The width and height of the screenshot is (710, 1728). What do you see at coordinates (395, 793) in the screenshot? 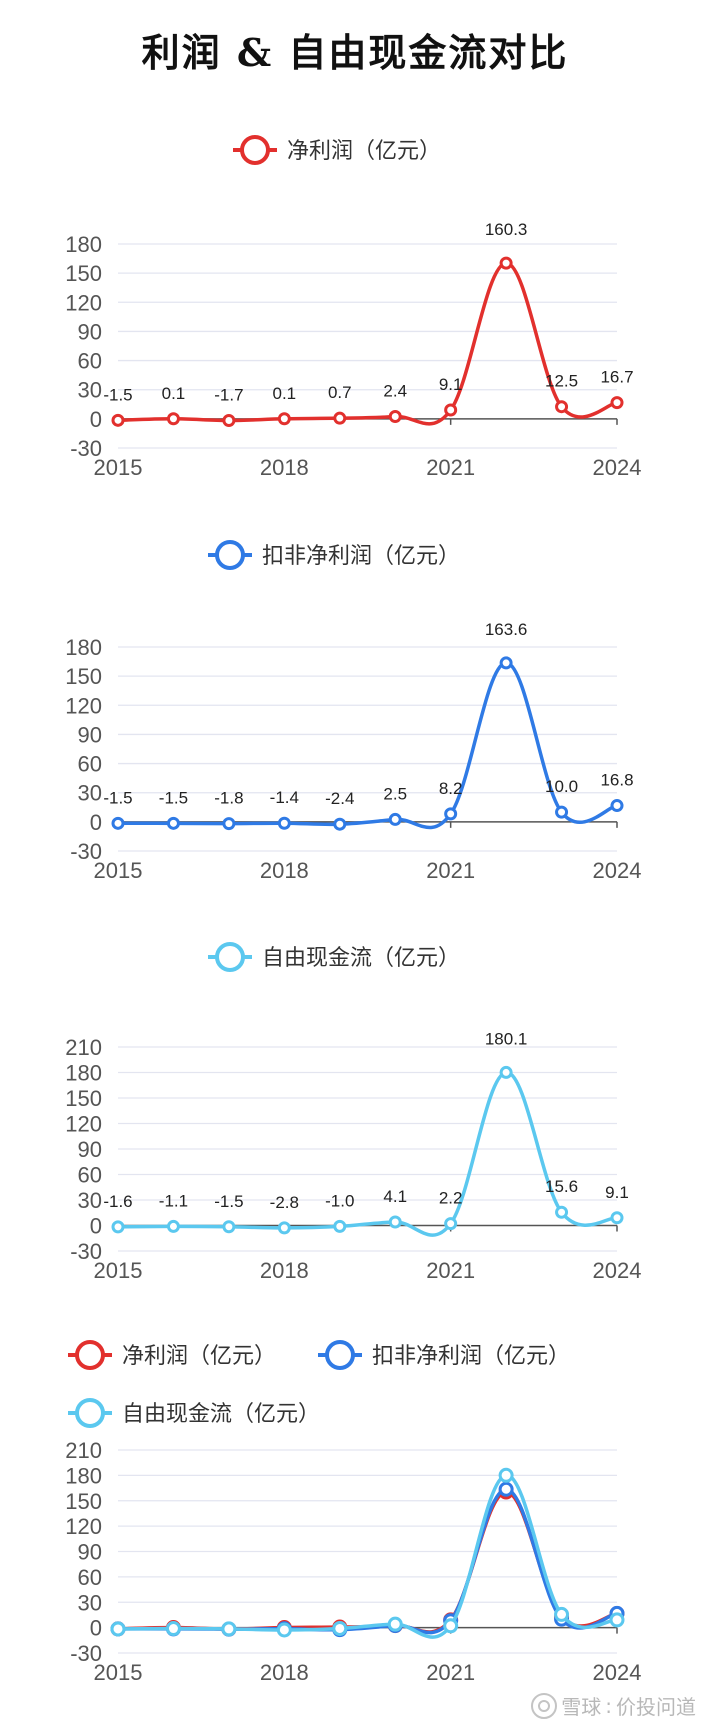
I see `data-label: 2.5` at bounding box center [395, 793].